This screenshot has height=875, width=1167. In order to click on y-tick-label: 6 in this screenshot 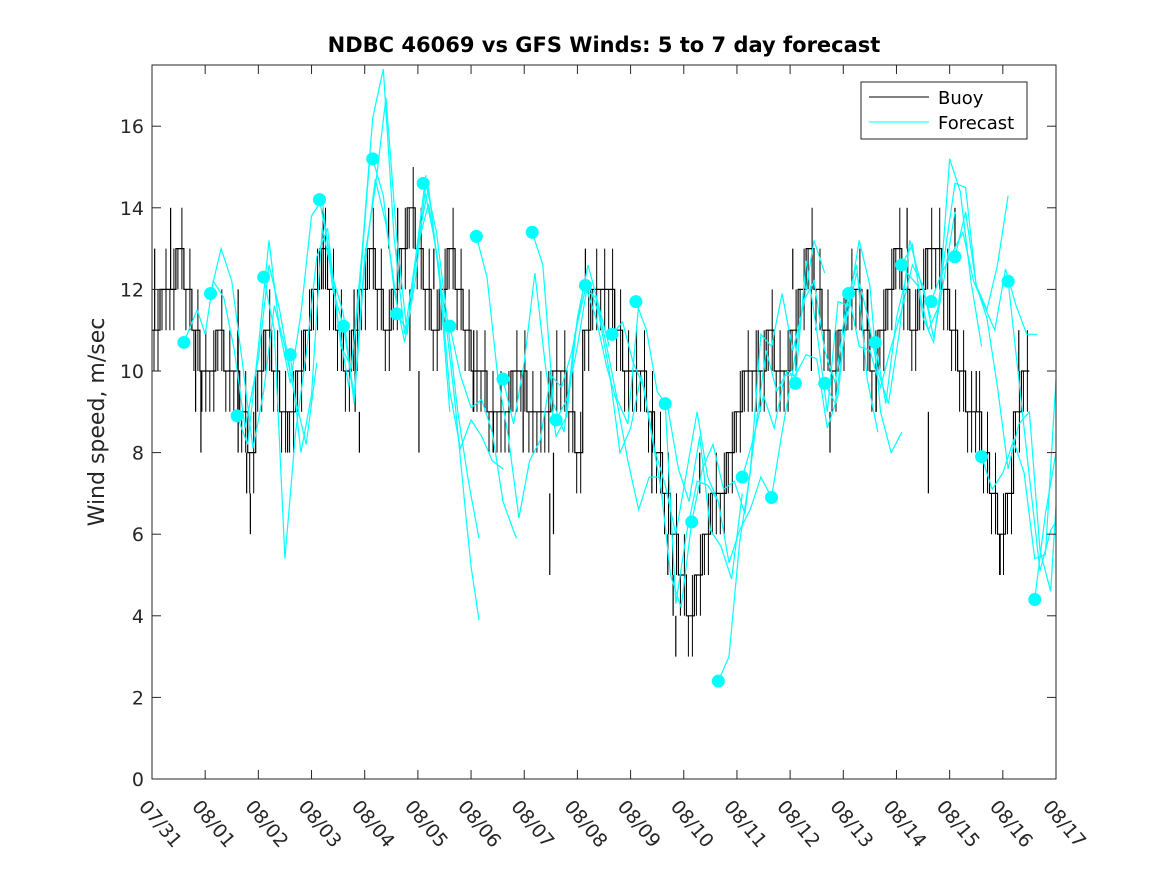, I will do `click(138, 535)`.